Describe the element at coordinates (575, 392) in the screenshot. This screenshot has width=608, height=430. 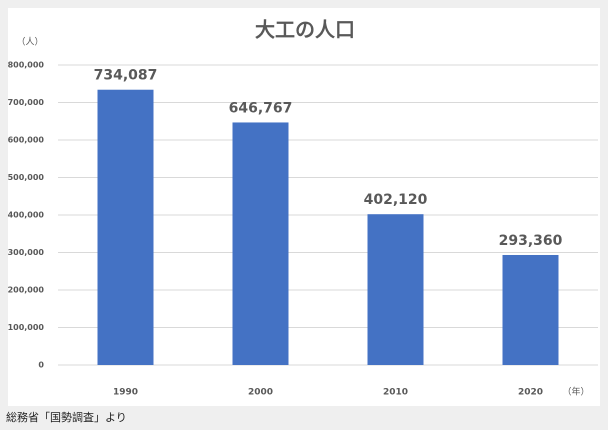
I see `x-axis-unit: （年）` at that location.